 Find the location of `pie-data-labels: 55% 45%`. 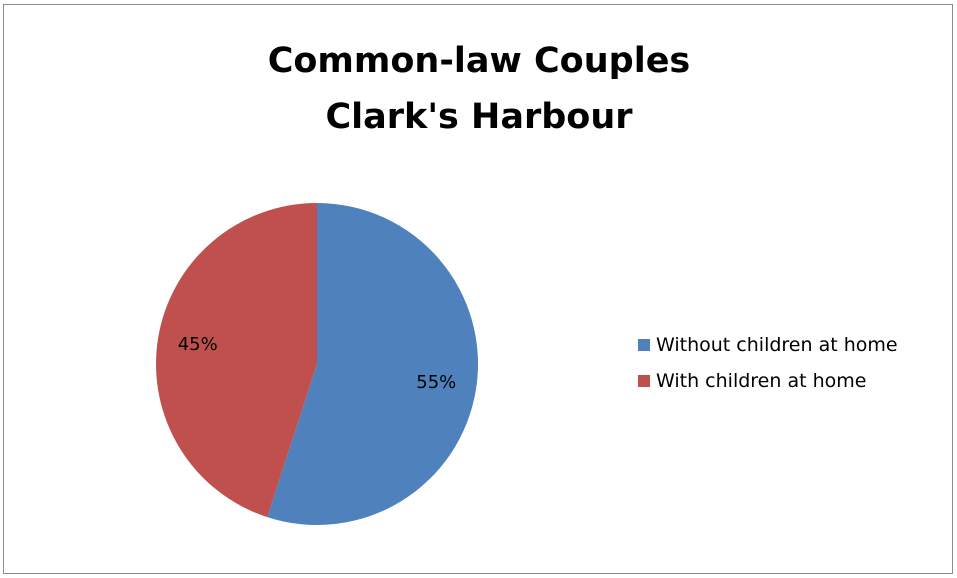

pie-data-labels: 55% 45% is located at coordinates (317, 363).